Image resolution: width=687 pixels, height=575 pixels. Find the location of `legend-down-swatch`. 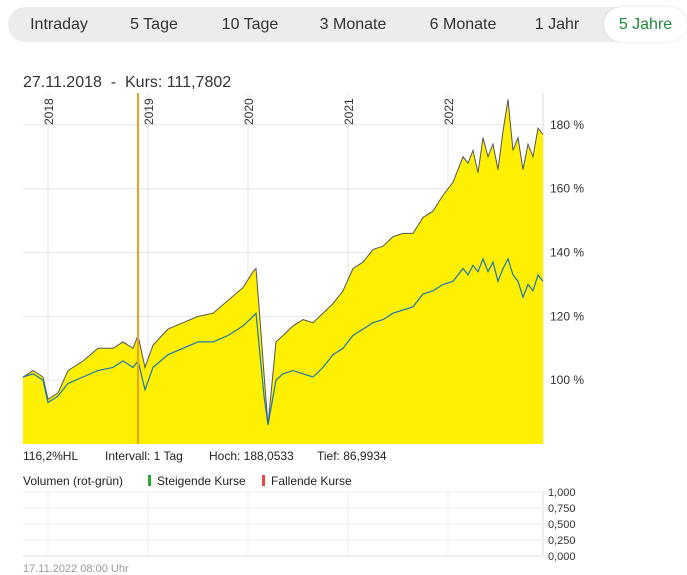

legend-down-swatch is located at coordinates (263, 480).